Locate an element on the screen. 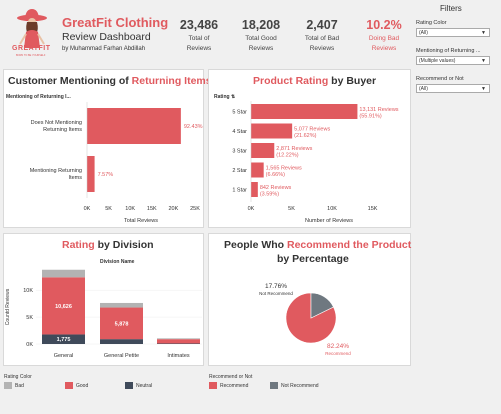  division-y-tick: 5K is located at coordinates (29, 318).